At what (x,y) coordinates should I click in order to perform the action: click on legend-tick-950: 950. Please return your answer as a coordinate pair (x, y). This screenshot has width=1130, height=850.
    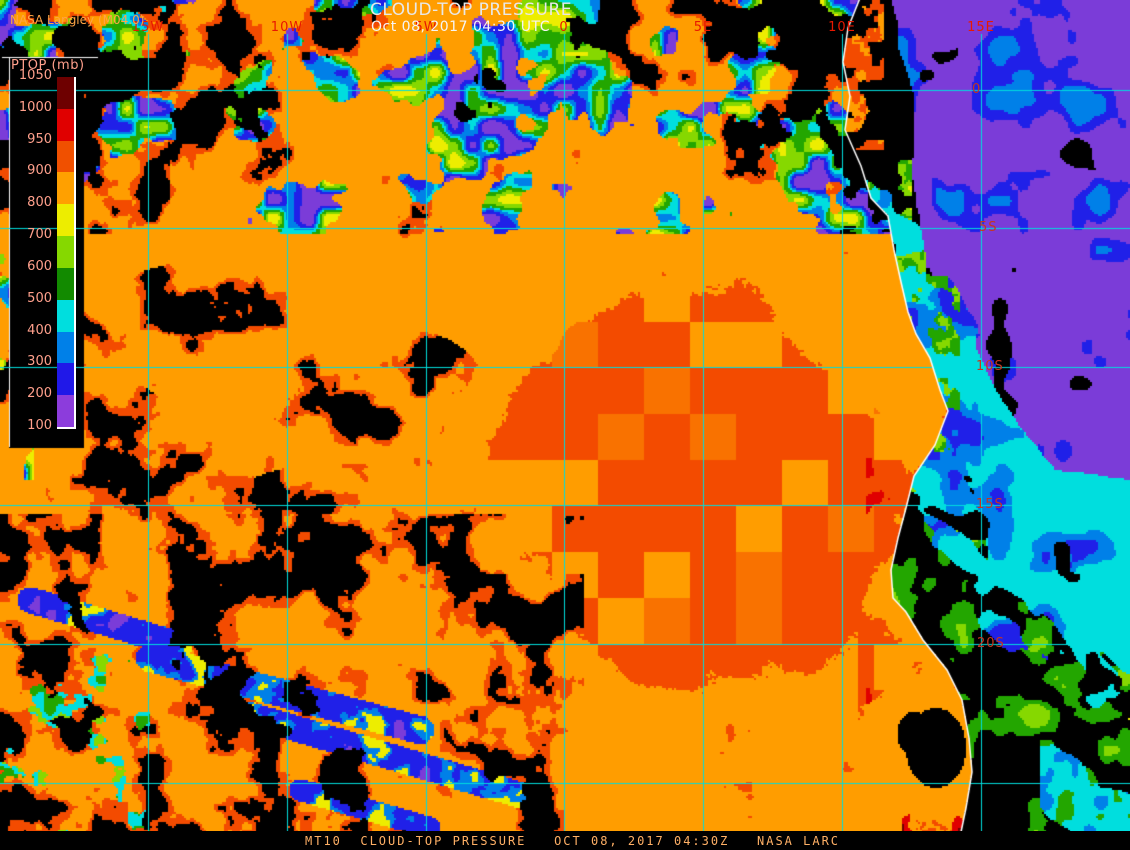
    Looking at the image, I should click on (39, 139).